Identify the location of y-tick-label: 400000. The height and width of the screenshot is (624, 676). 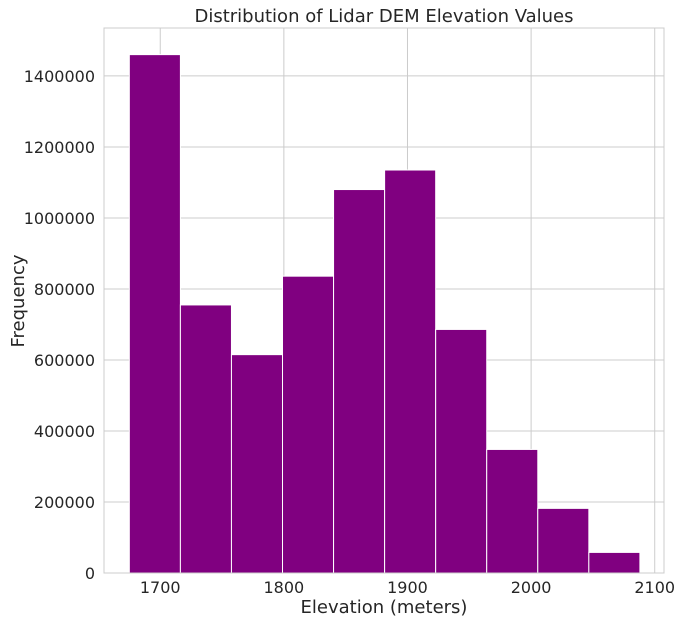
(64, 431).